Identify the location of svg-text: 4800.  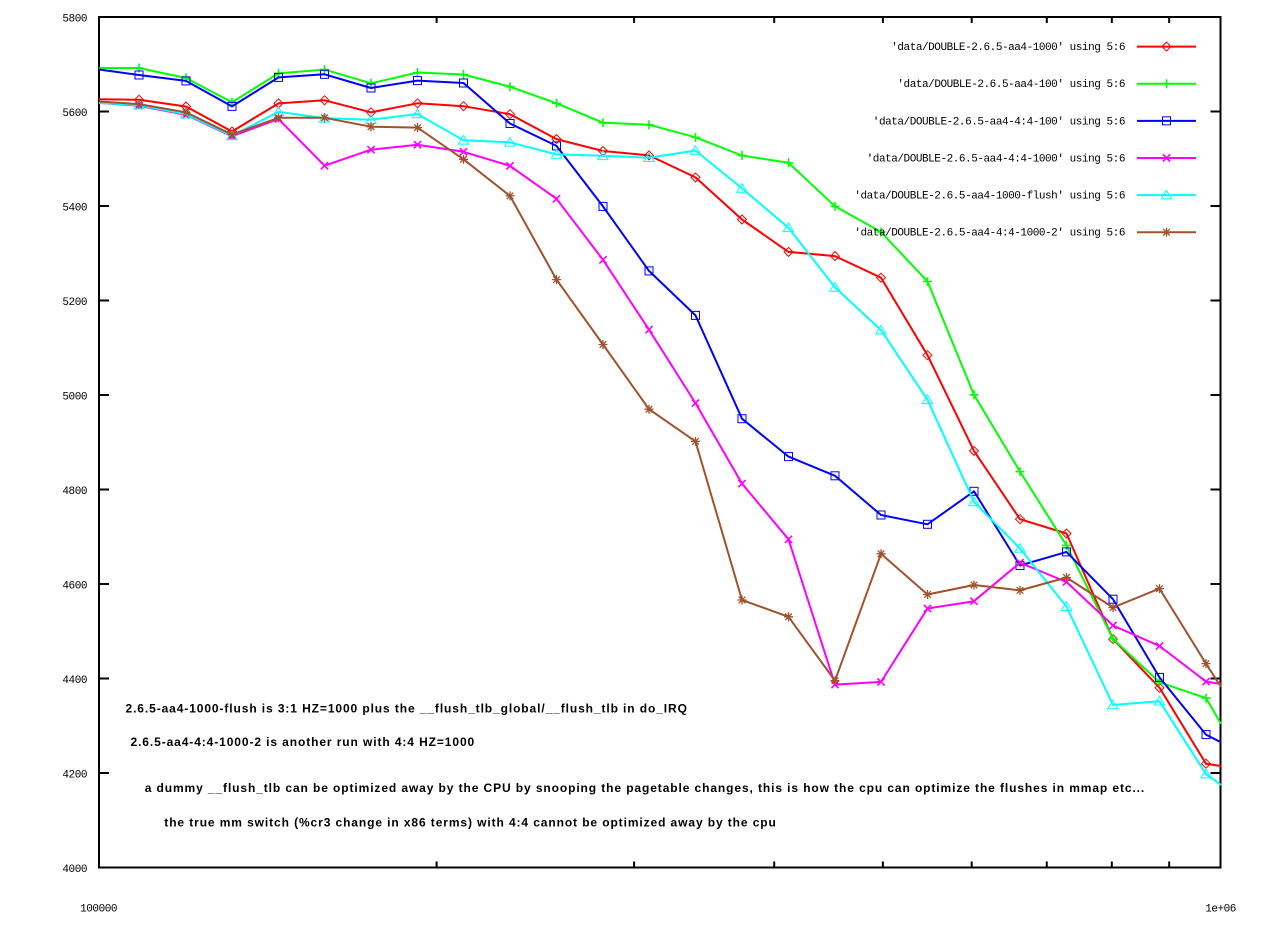
(74, 492).